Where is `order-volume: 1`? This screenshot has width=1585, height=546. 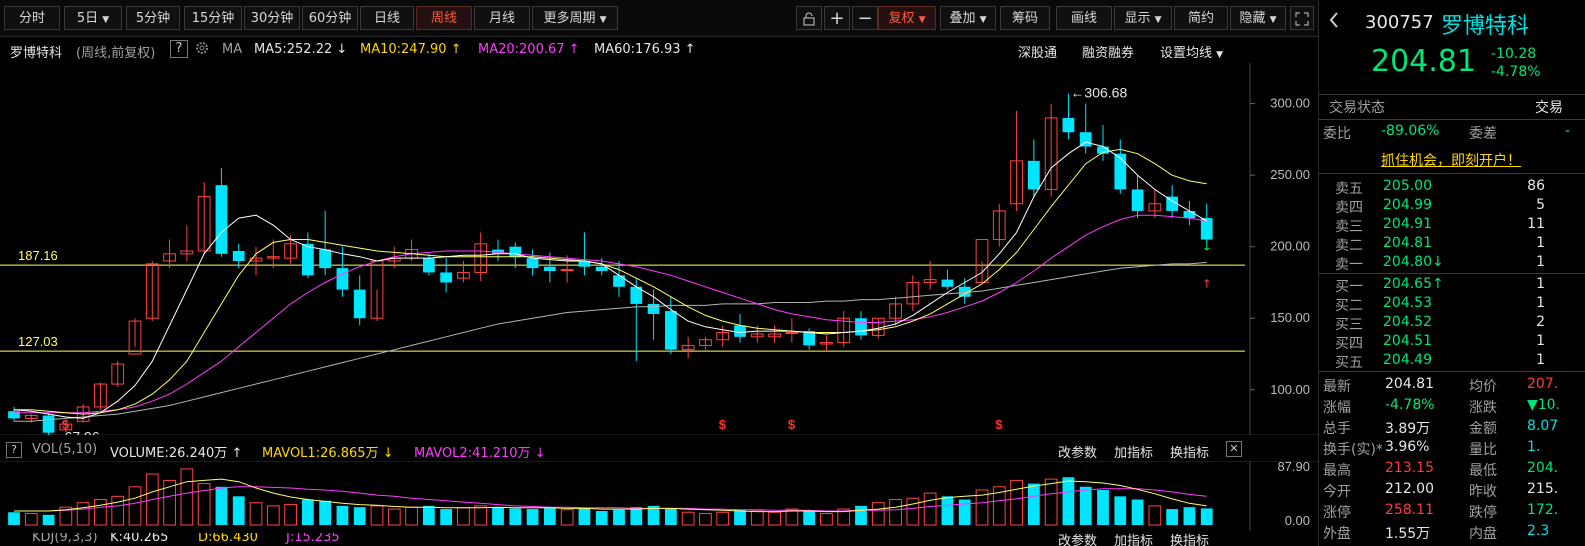
order-volume: 1 is located at coordinates (1540, 284).